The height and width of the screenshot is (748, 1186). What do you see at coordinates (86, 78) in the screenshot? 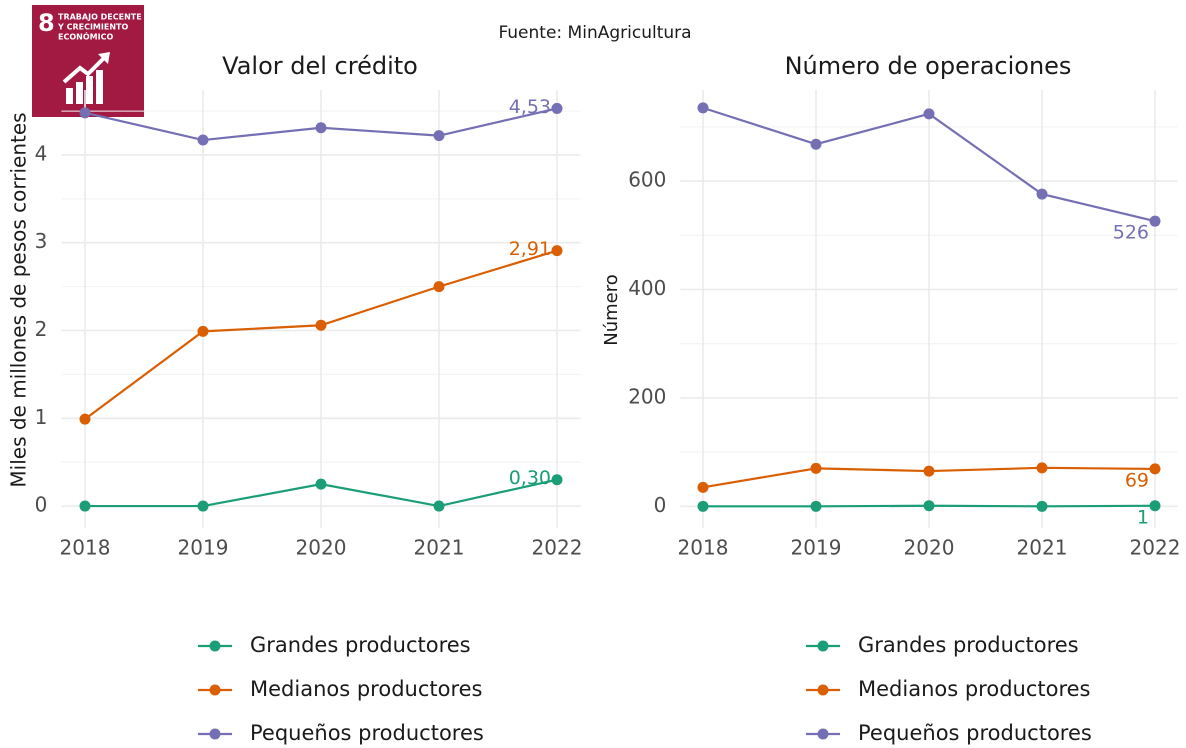
I see `logo-icon` at bounding box center [86, 78].